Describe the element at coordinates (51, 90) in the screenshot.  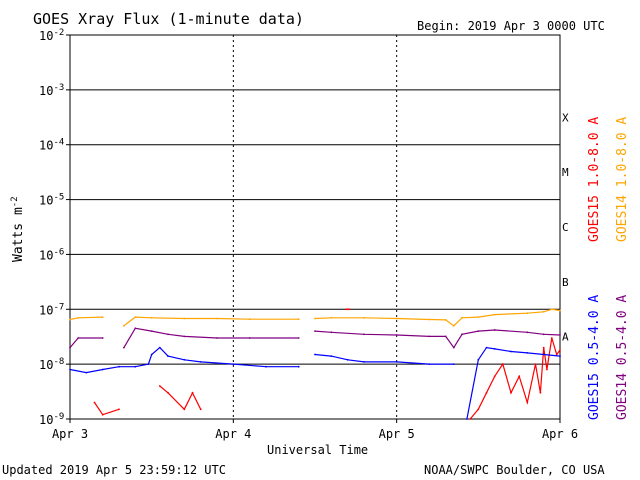
I see `y-tick-label: 10-3` at that location.